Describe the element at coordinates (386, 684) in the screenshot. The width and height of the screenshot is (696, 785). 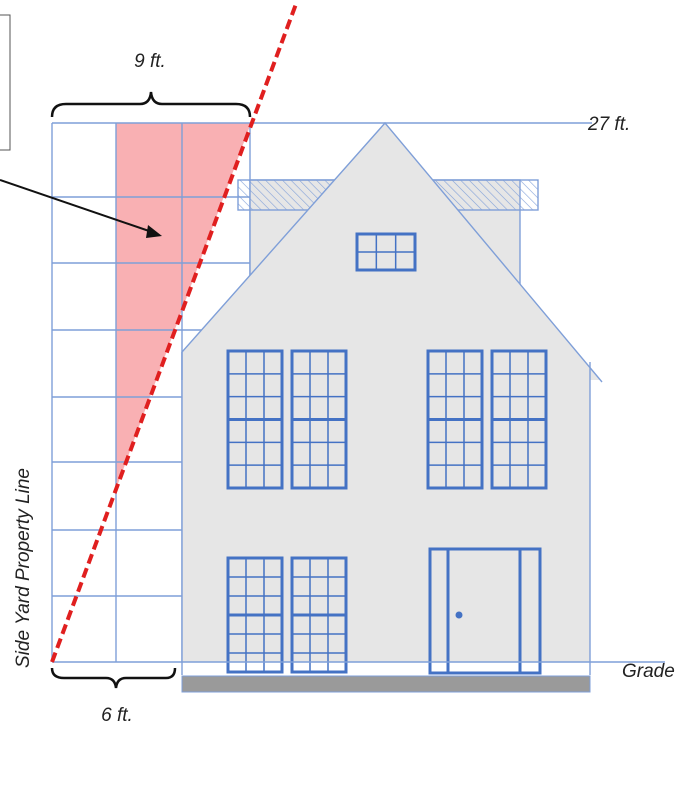
I see `foundation` at that location.